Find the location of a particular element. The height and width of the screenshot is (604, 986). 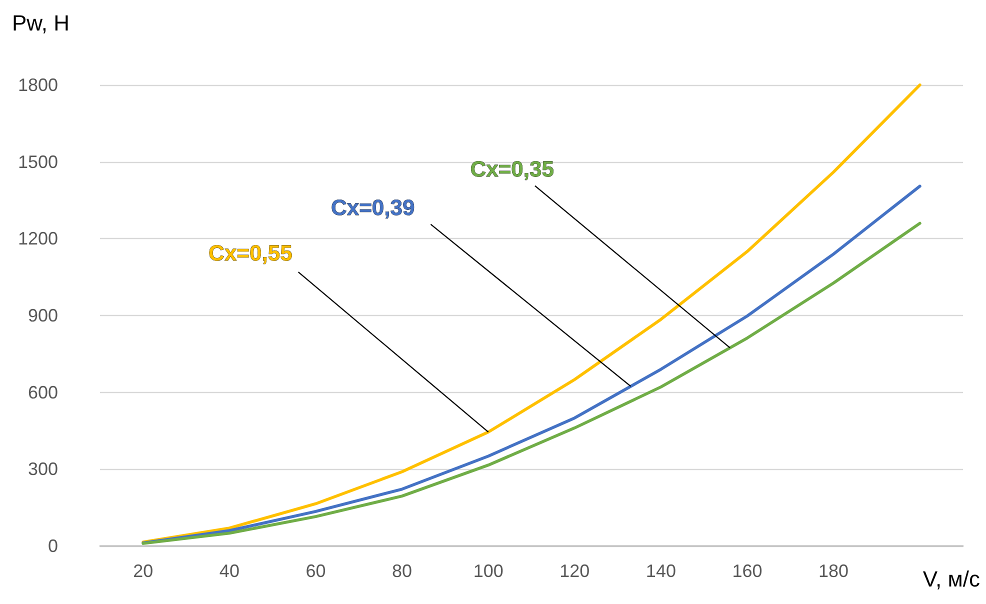

text: Cx=0,39 is located at coordinates (372, 207).